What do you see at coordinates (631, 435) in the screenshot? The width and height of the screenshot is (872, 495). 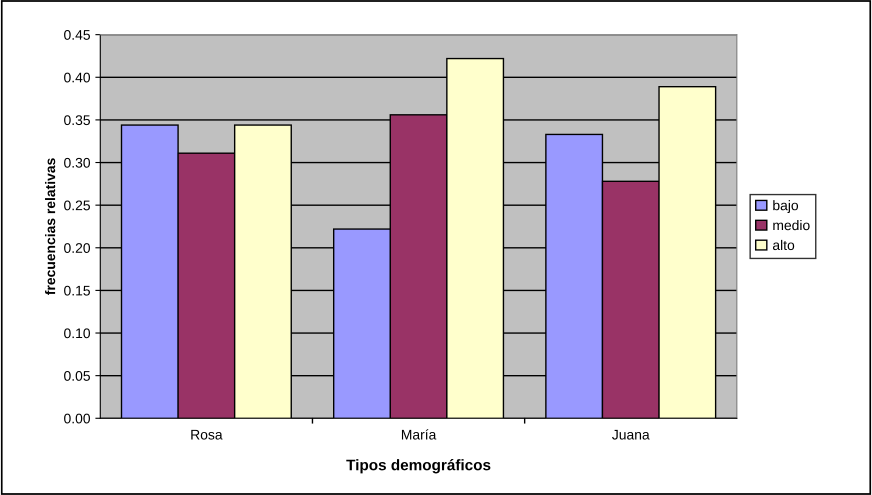 I see `x-tick-label: Juana` at bounding box center [631, 435].